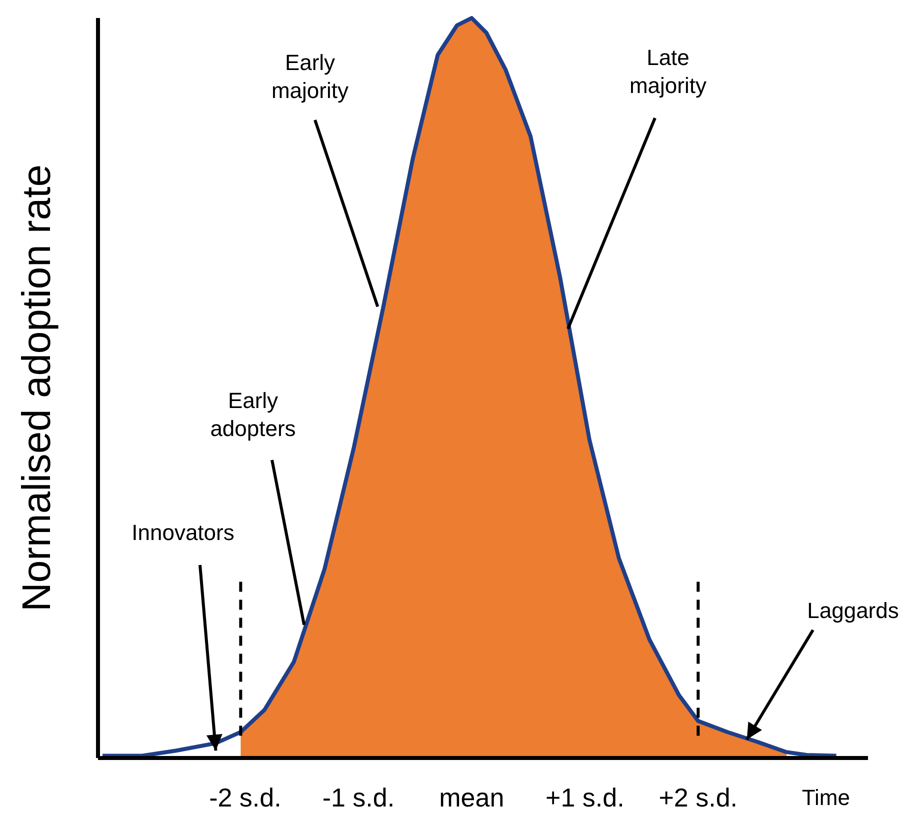  Describe the element at coordinates (310, 76) in the screenshot. I see `annotation: Early majority` at that location.